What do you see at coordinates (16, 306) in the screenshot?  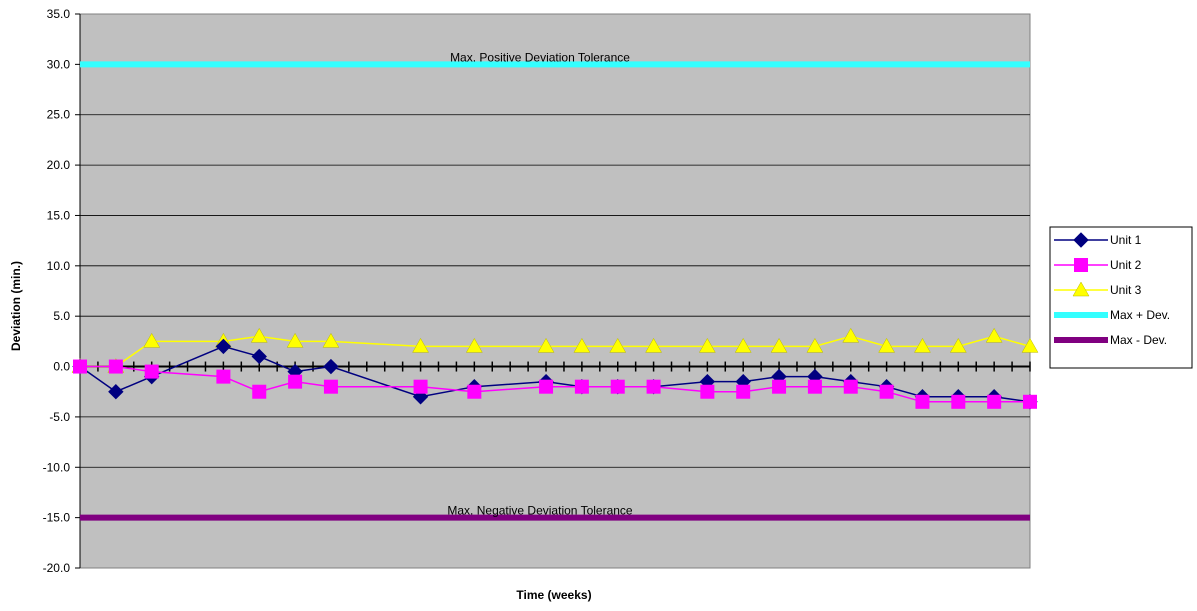 I see `y-axis-label: Deviation (min.)` at bounding box center [16, 306].